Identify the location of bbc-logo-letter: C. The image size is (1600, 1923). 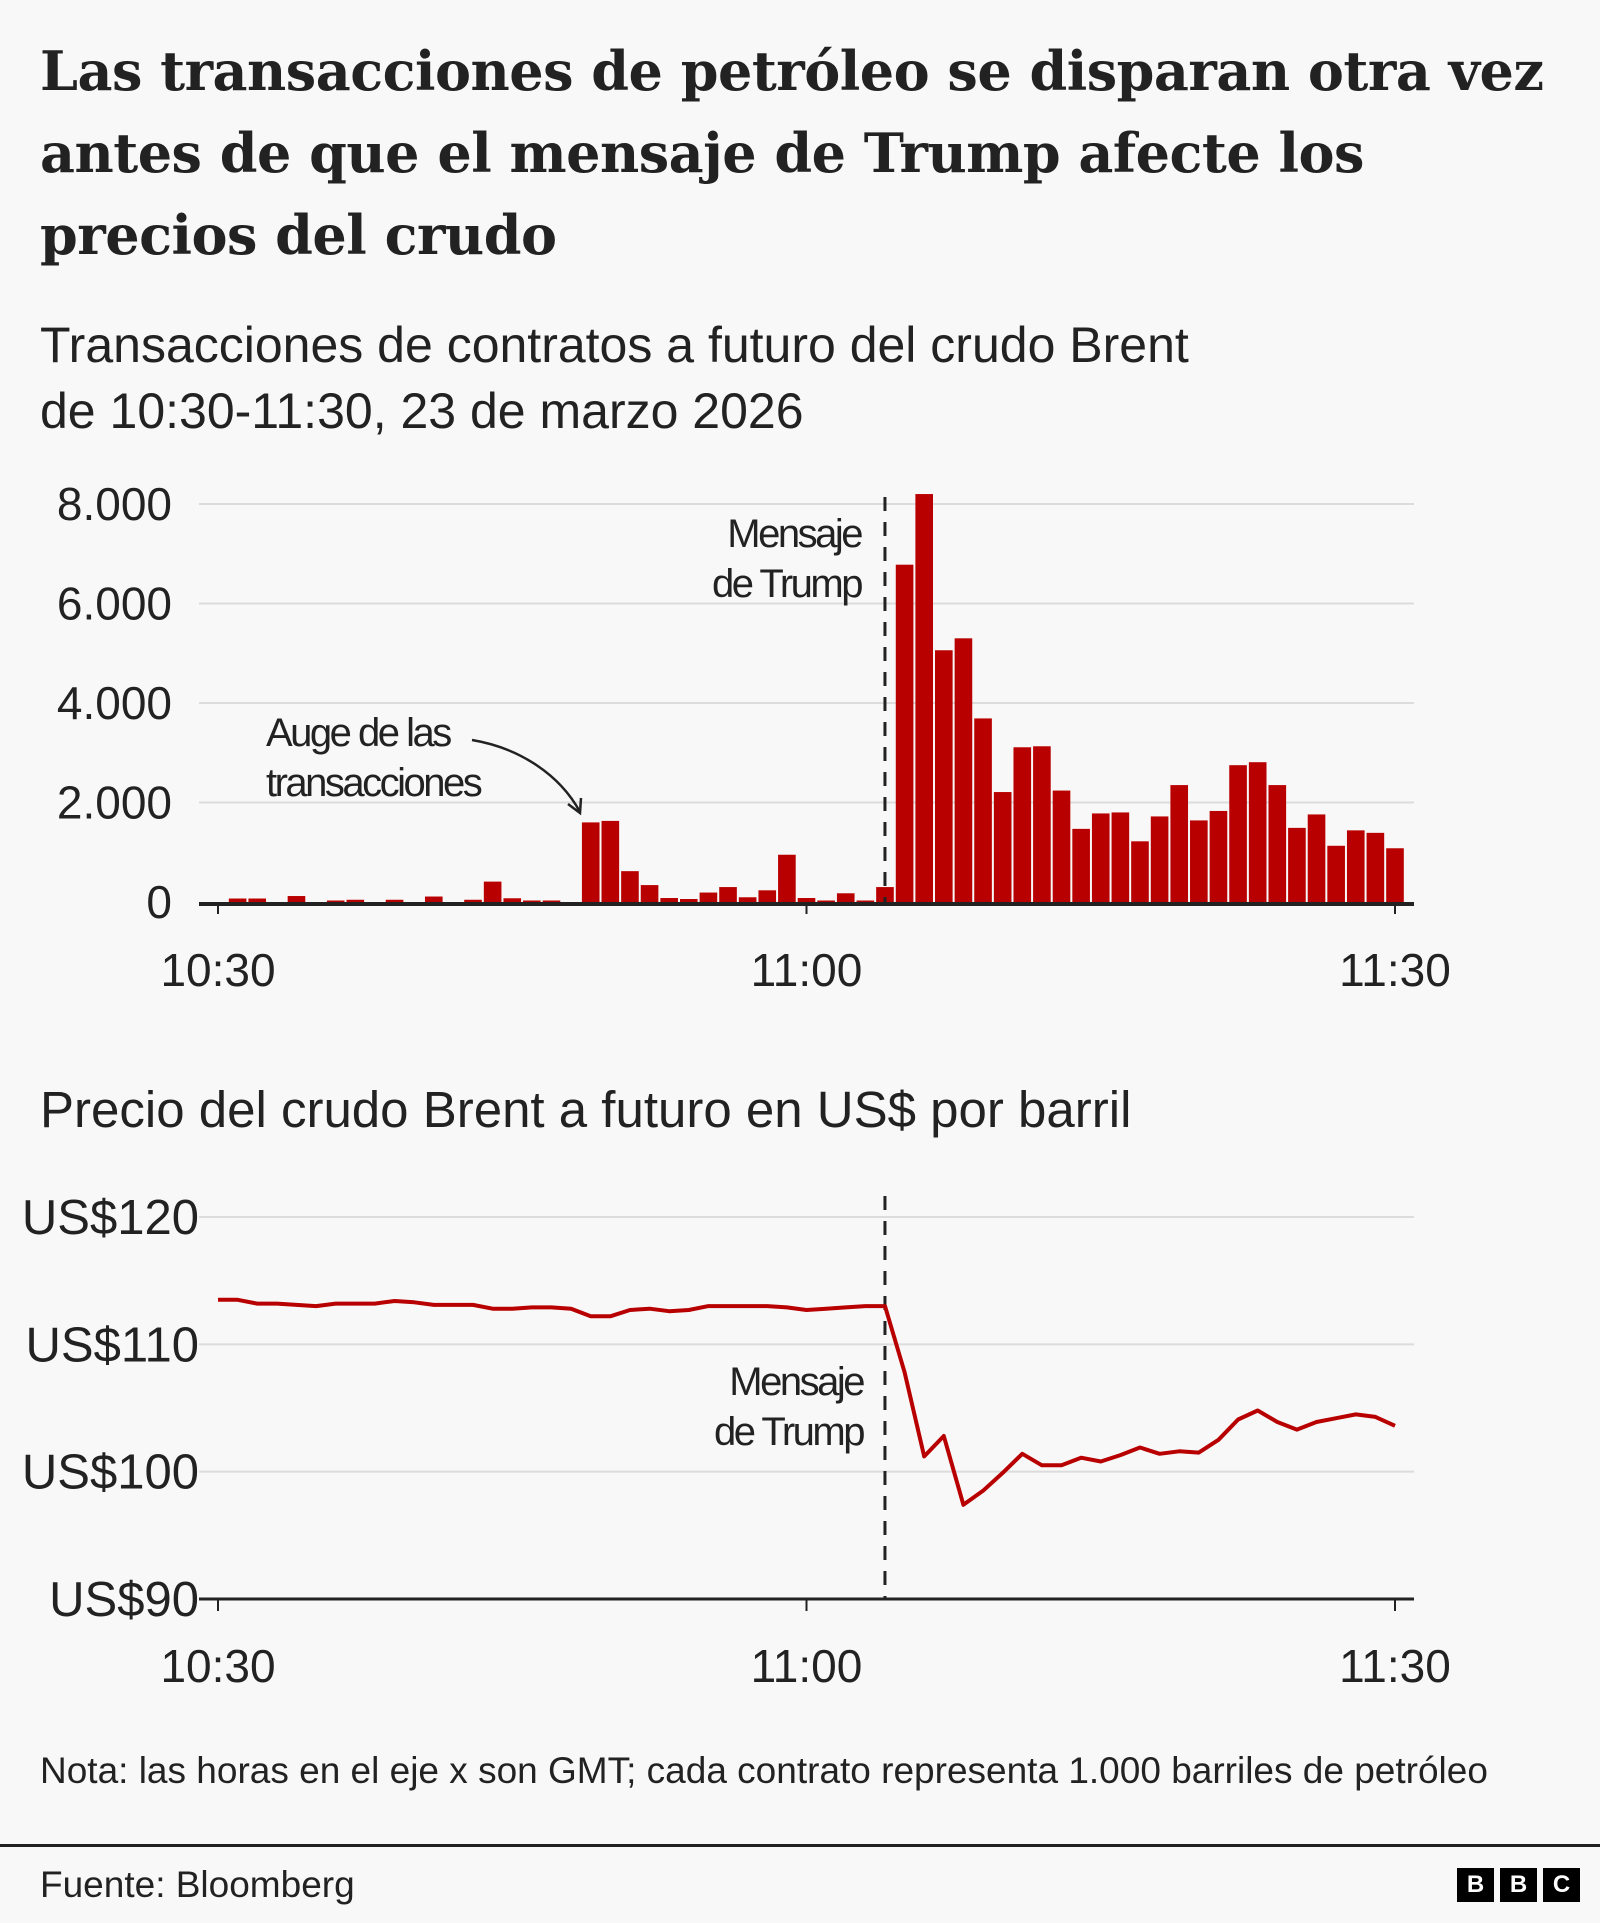
(1561, 1885).